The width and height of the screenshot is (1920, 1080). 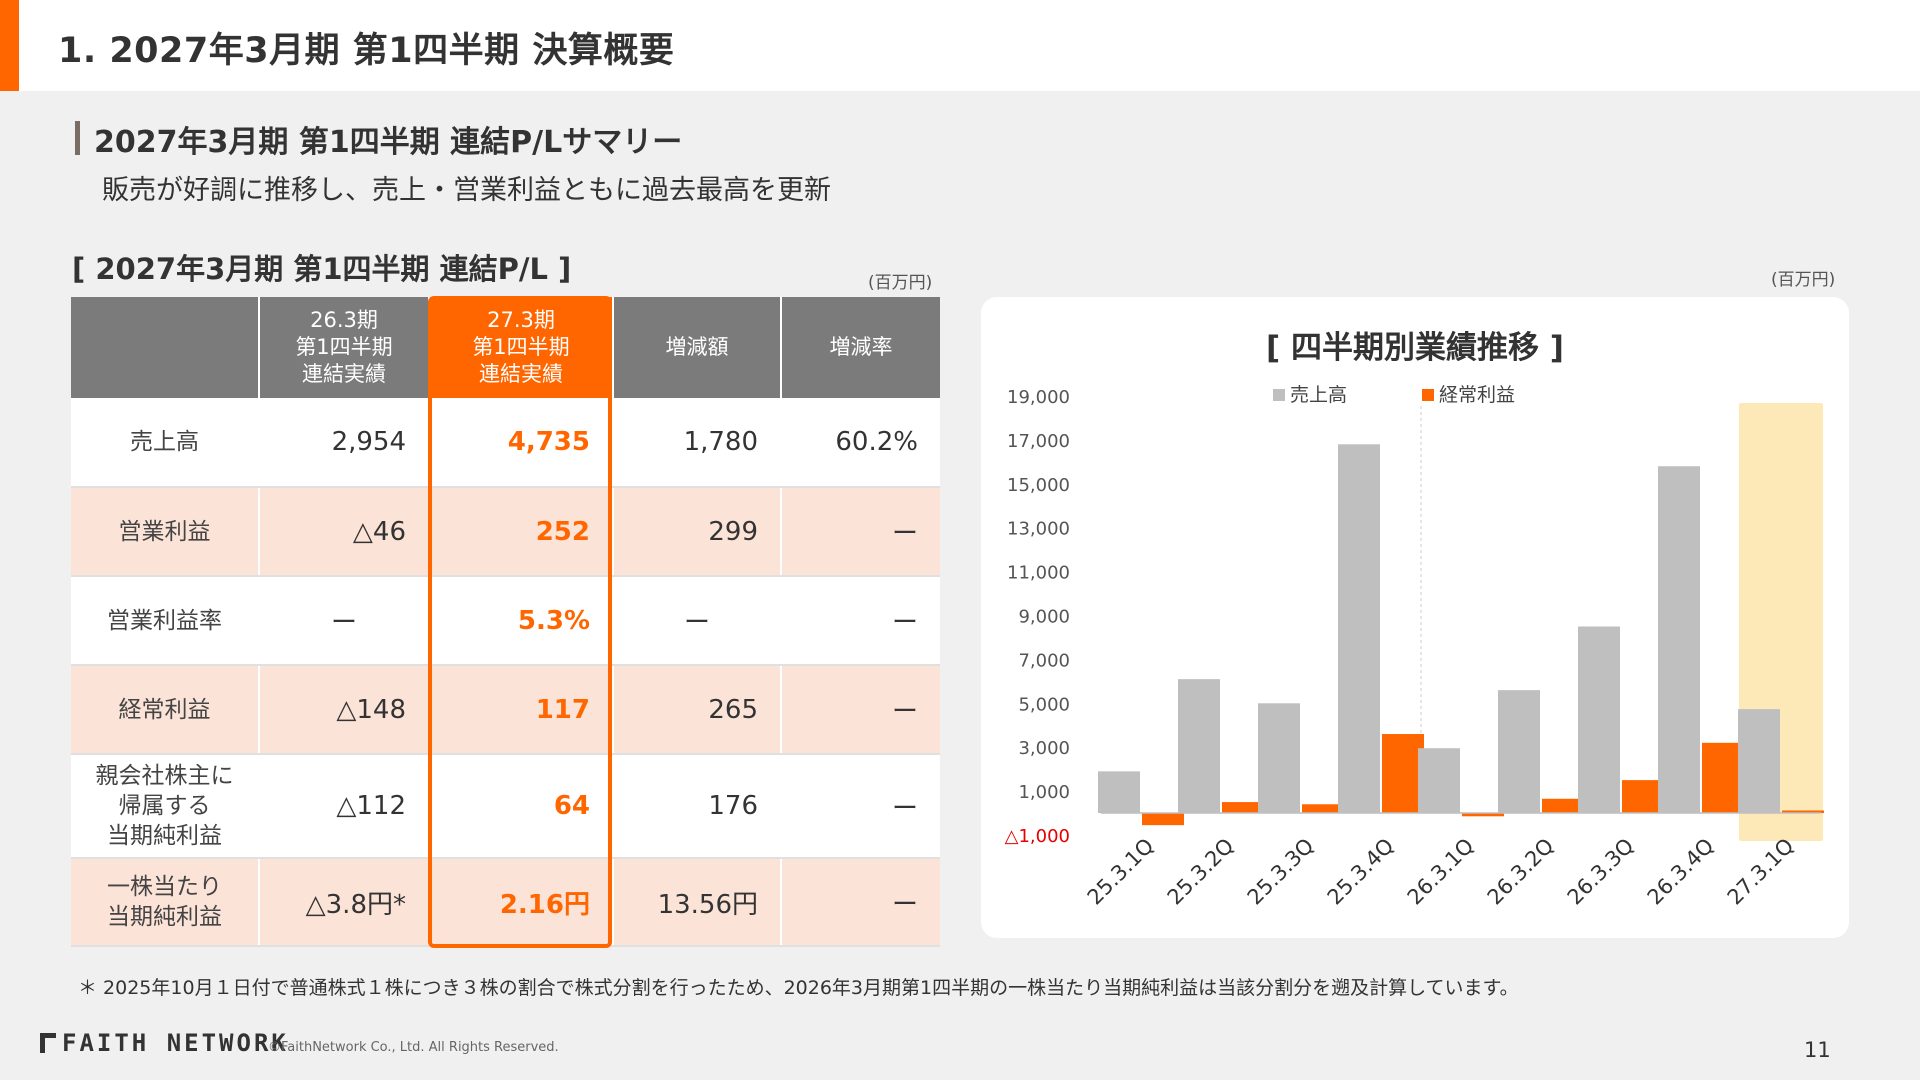 What do you see at coordinates (165, 710) in the screenshot?
I see `row-label: 経常利益` at bounding box center [165, 710].